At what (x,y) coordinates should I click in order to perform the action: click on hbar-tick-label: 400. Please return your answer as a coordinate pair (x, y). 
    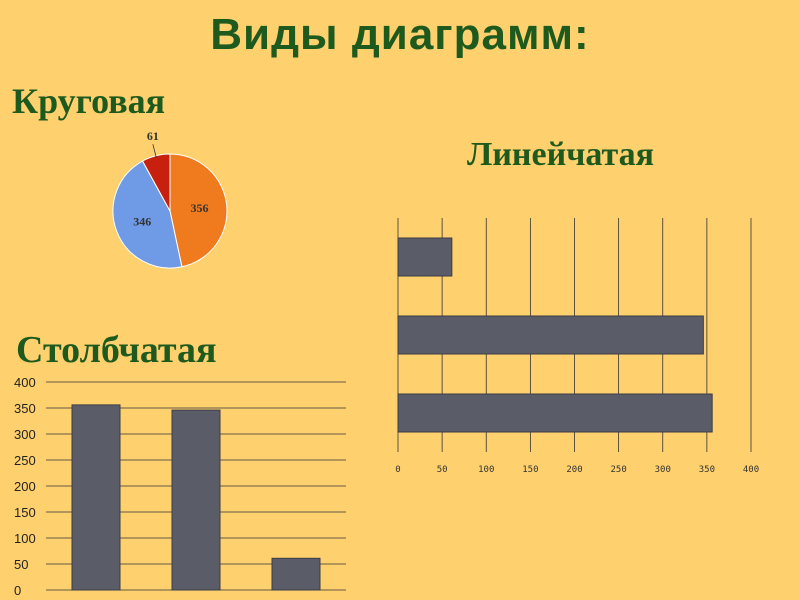
    Looking at the image, I should click on (751, 470).